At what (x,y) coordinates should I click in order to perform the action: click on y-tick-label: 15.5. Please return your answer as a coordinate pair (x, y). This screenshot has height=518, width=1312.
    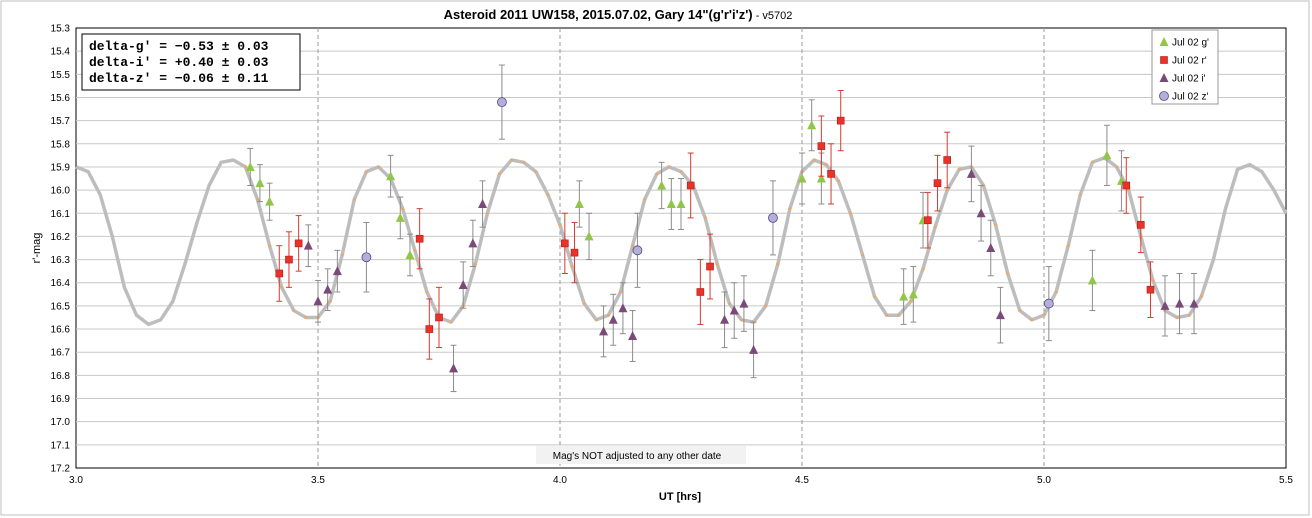
    Looking at the image, I should click on (61, 75).